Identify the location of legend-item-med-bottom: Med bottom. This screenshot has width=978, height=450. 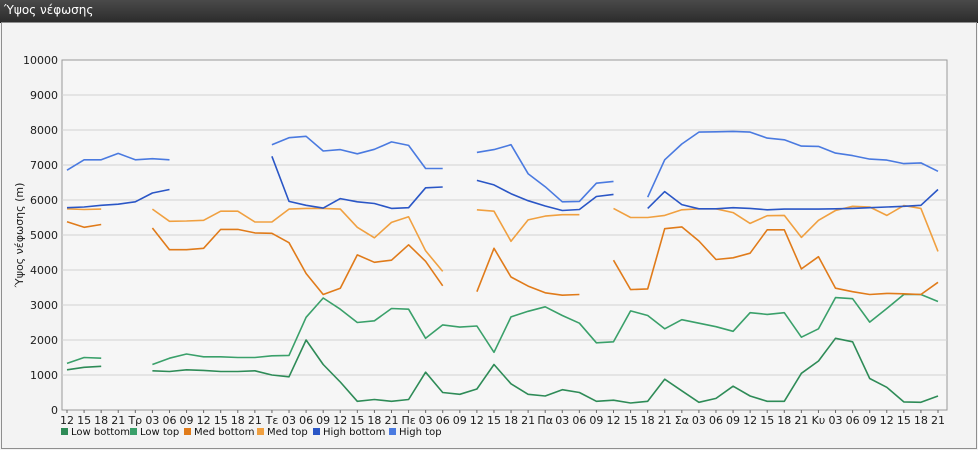
(219, 434).